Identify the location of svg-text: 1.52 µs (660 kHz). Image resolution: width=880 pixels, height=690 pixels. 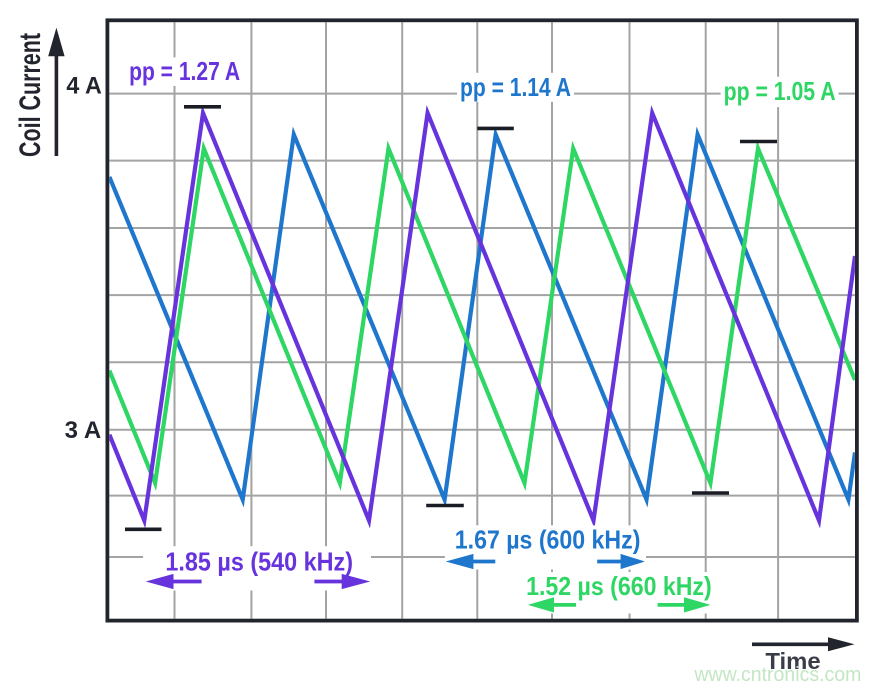
(619, 586).